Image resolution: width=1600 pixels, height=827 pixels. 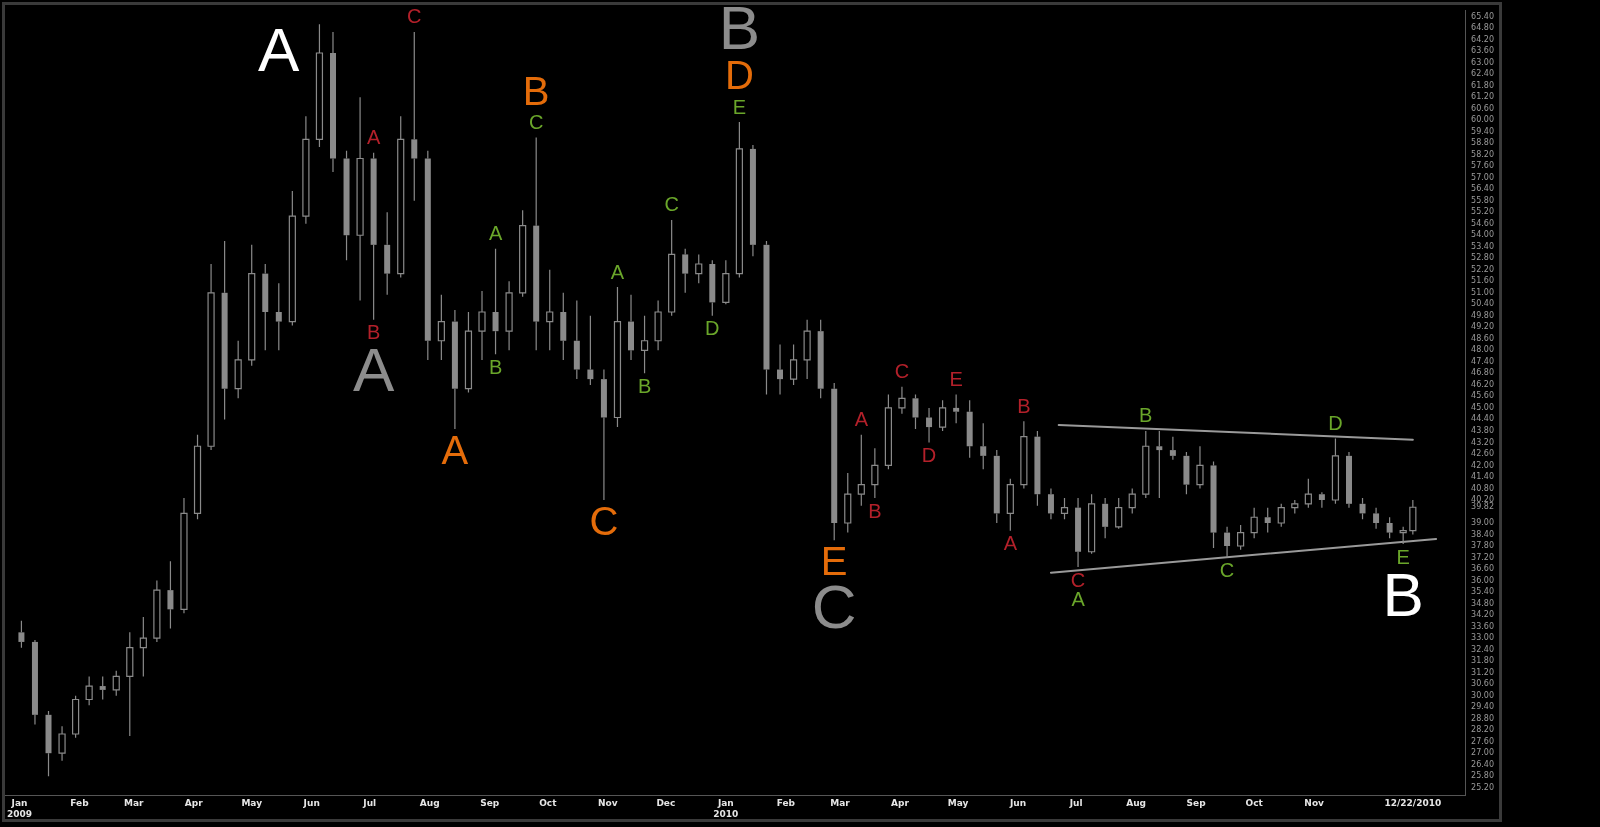 What do you see at coordinates (1482, 361) in the screenshot?
I see `y-tick-label: 47.40` at bounding box center [1482, 361].